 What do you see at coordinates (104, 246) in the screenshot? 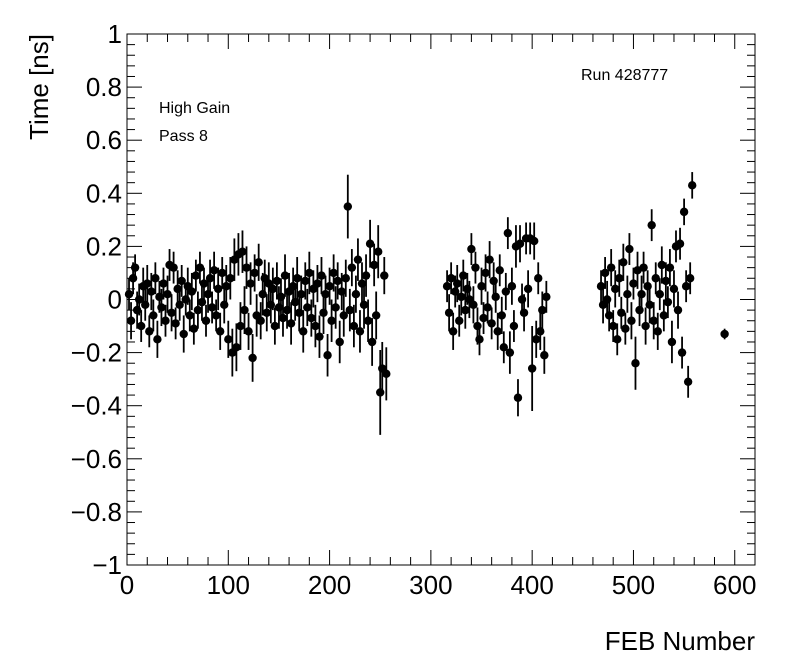
I see `y-tick-label: 0.2` at bounding box center [104, 246].